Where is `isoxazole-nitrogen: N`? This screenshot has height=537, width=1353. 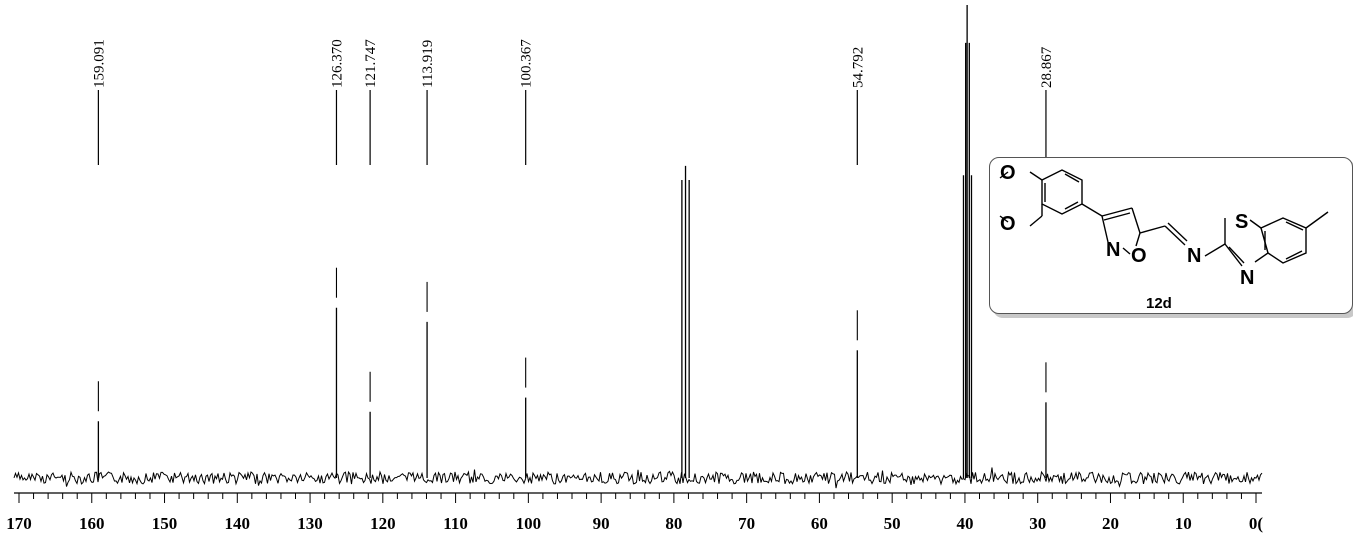 isoxazole-nitrogen: N is located at coordinates (1113, 250).